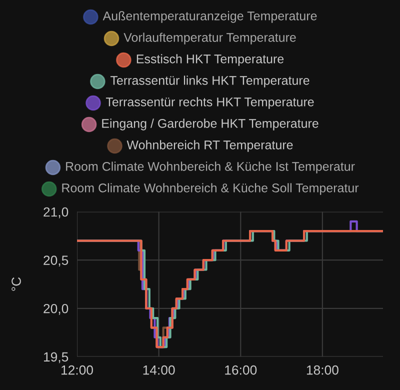  What do you see at coordinates (77, 370) in the screenshot?
I see `x-tick-label: 12:00` at bounding box center [77, 370].